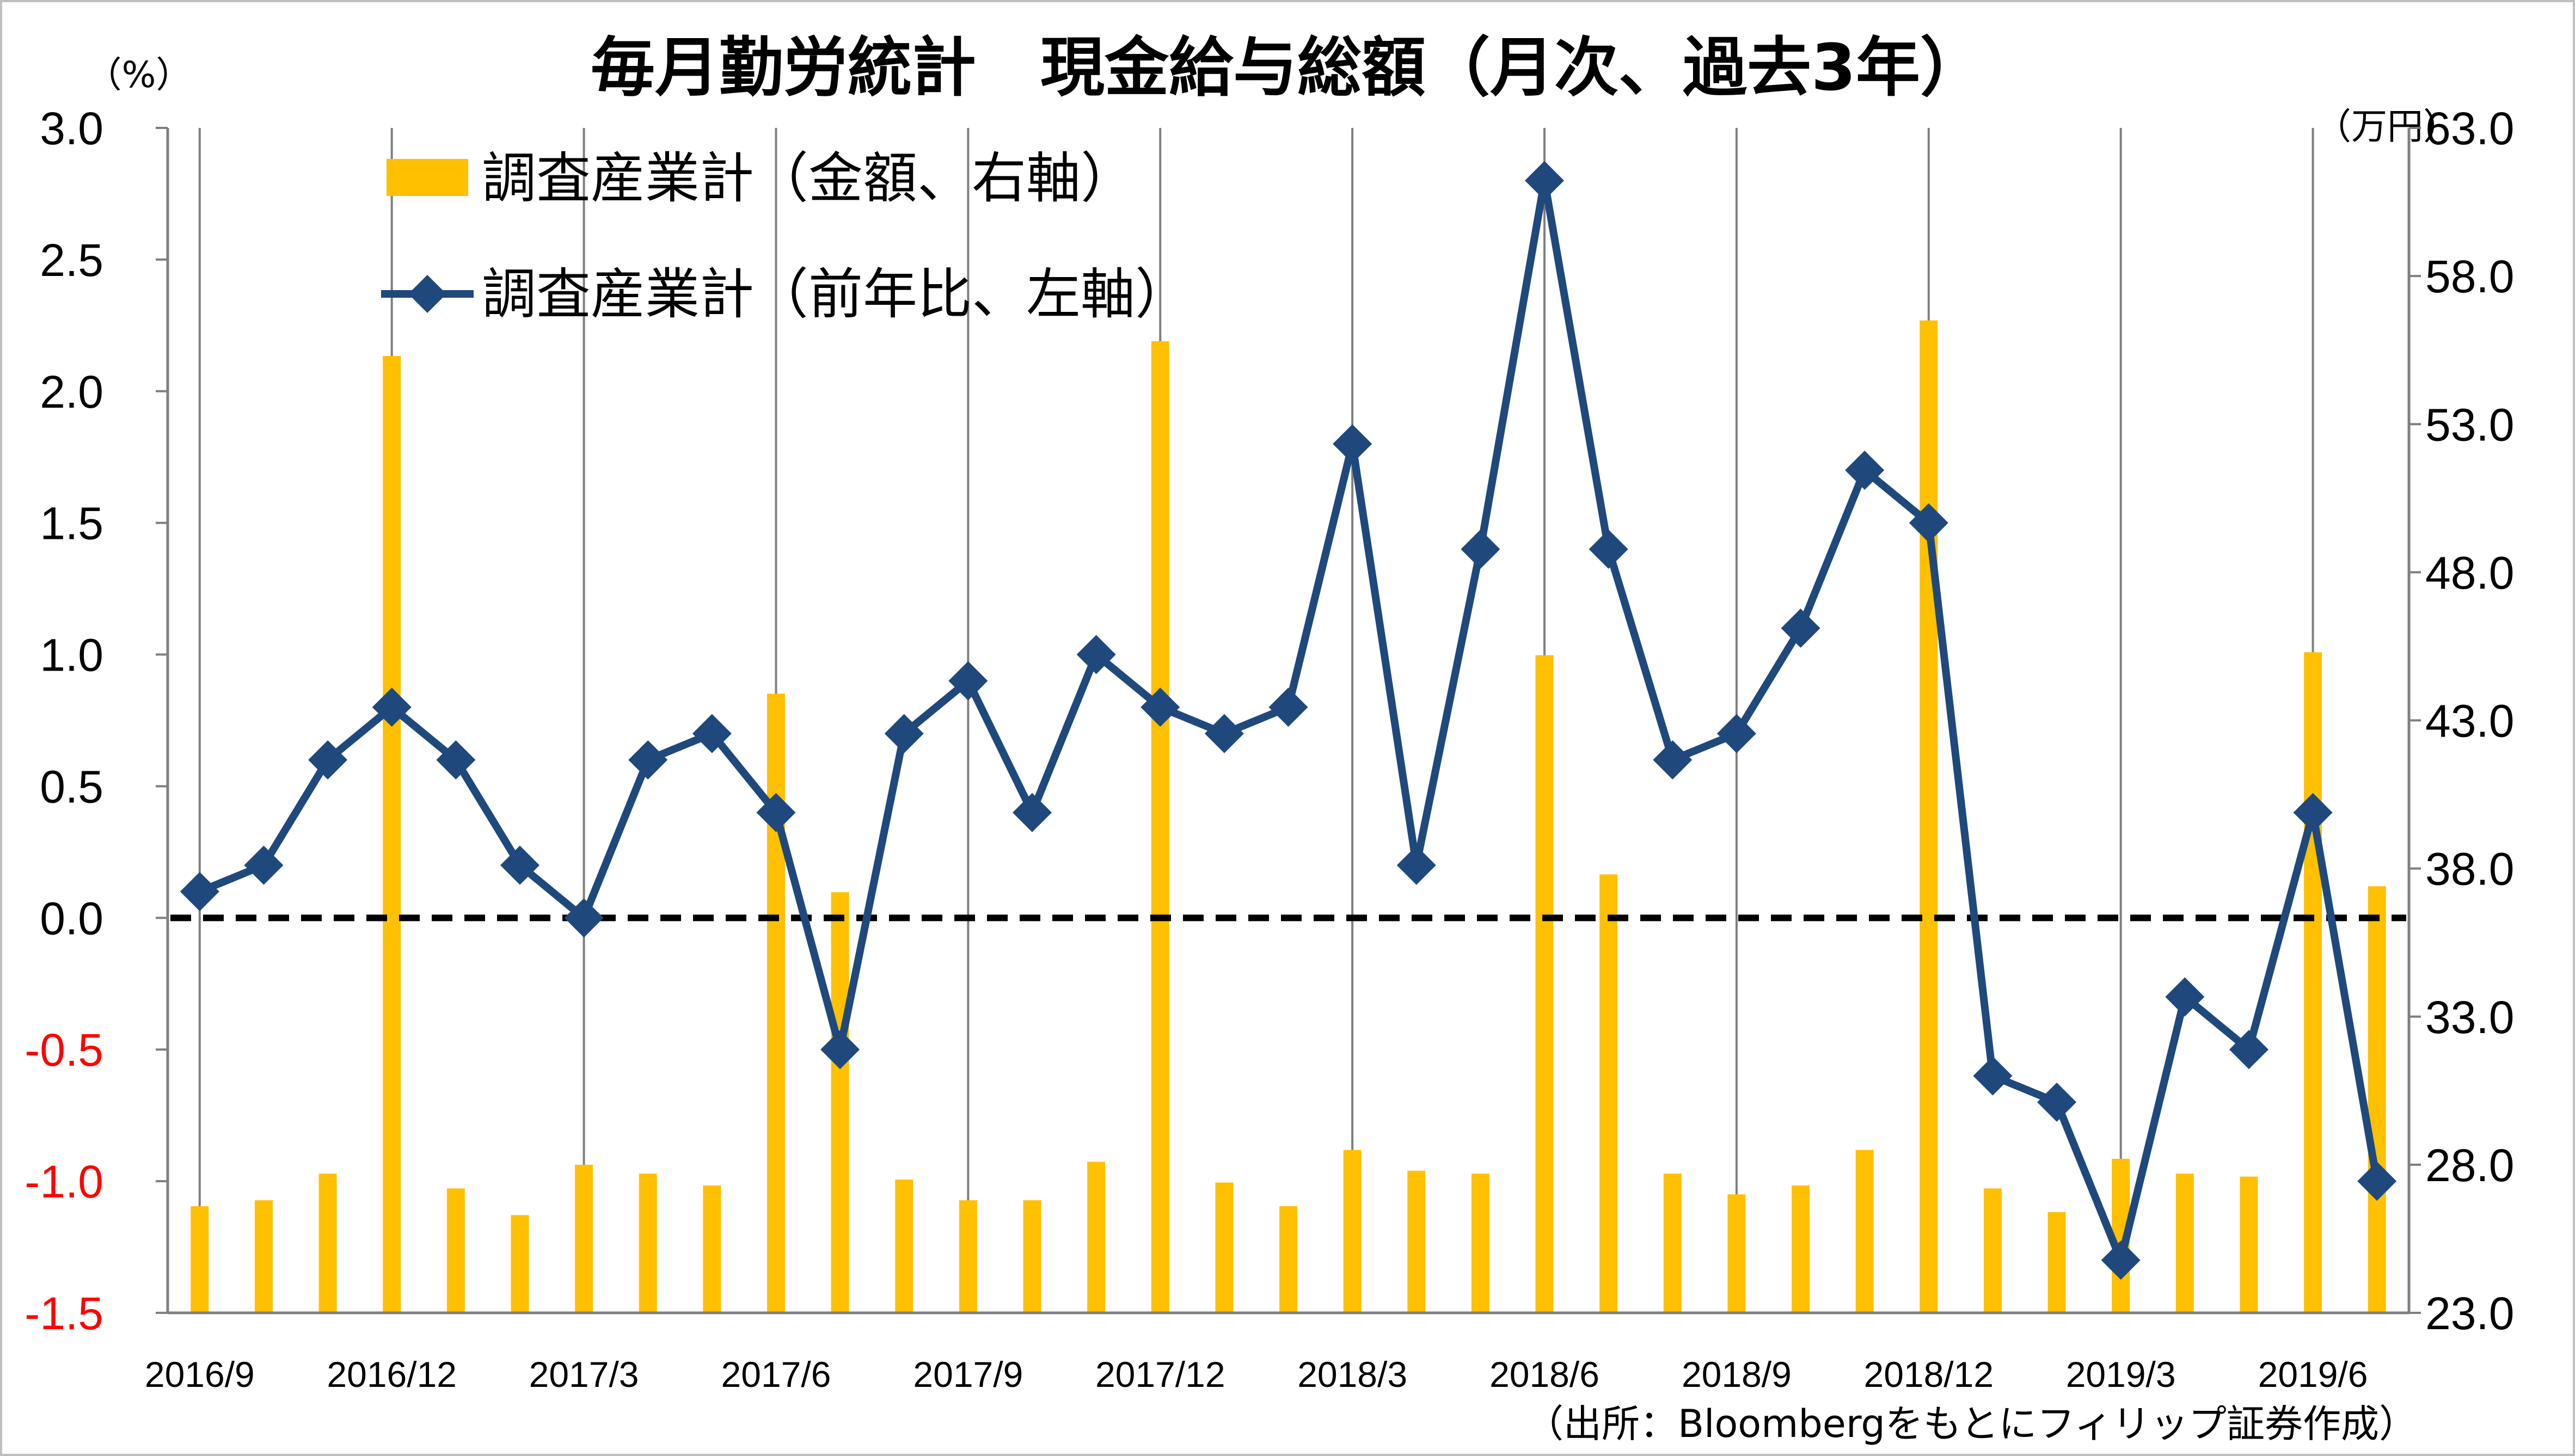  Describe the element at coordinates (2249, 1244) in the screenshot. I see `bar-2019/5` at that location.